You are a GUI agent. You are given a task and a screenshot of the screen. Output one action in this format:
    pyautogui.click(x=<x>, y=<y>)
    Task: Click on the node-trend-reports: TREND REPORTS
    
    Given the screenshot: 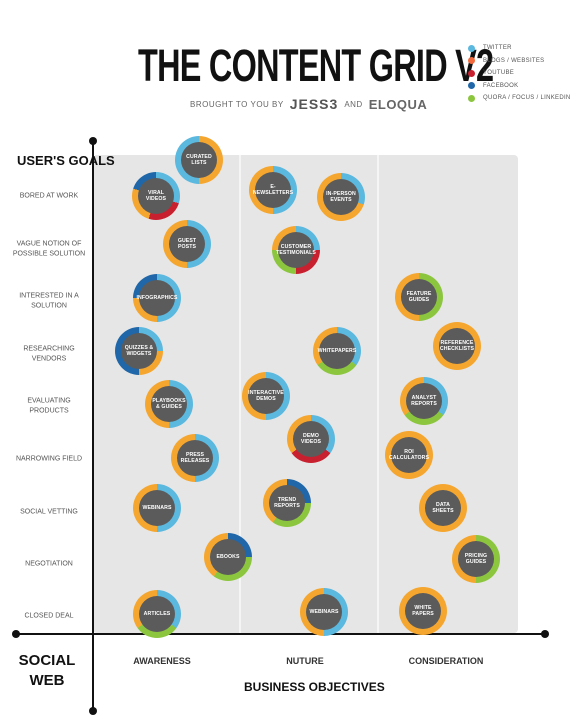 What is the action you would take?
    pyautogui.click(x=287, y=503)
    